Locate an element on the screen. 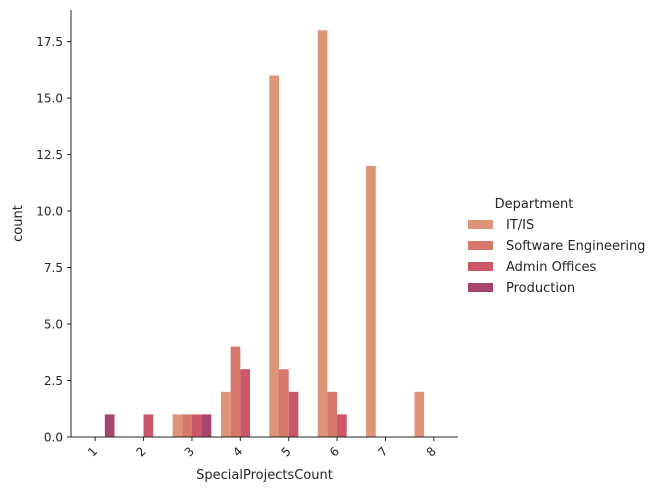 This screenshot has height=492, width=667. legend-title: Department is located at coordinates (534, 204).